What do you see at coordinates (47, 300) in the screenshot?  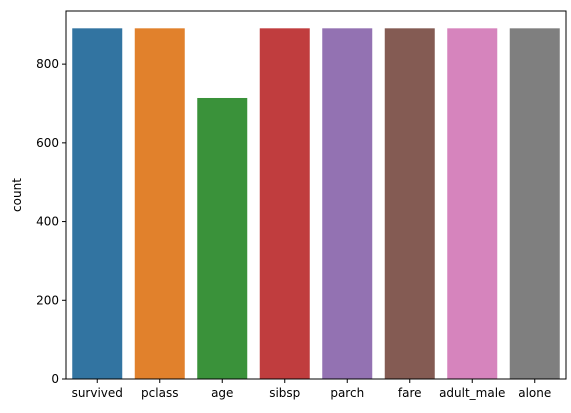 I see `y-tick-label: 200` at bounding box center [47, 300].